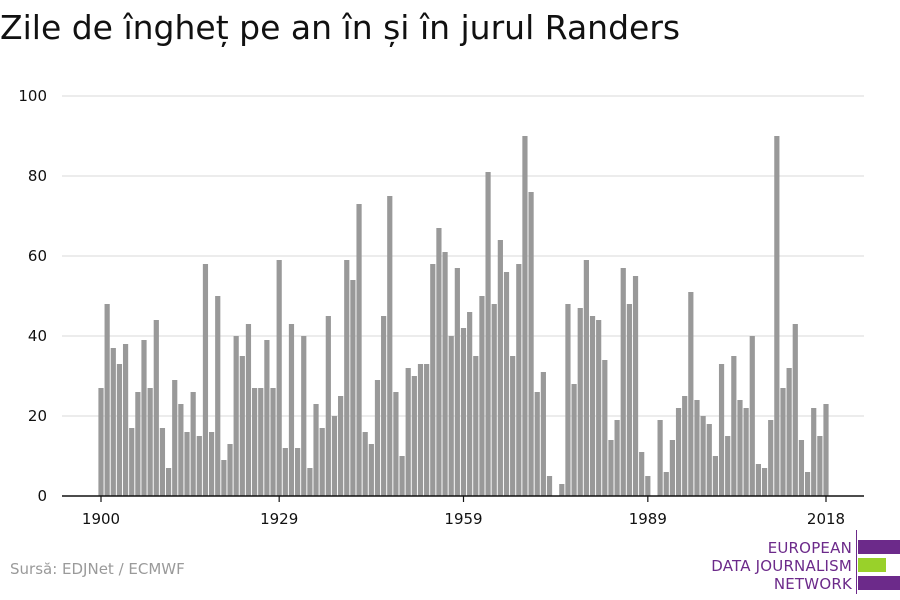 The width and height of the screenshot is (900, 600). Describe the element at coordinates (482, 396) in the screenshot. I see `bar-1962` at that location.